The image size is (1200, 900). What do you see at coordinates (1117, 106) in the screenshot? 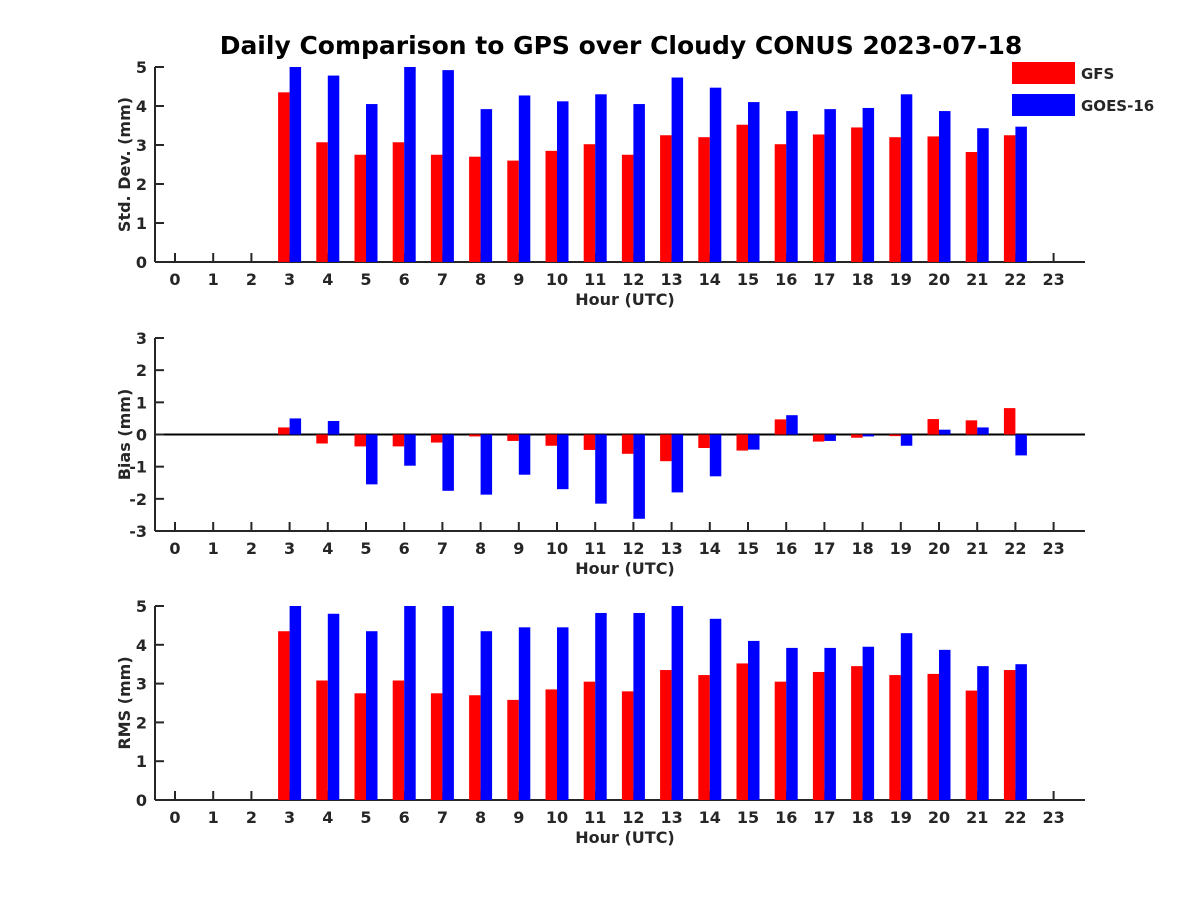
I see `legend-label: GOES-16` at bounding box center [1117, 106].